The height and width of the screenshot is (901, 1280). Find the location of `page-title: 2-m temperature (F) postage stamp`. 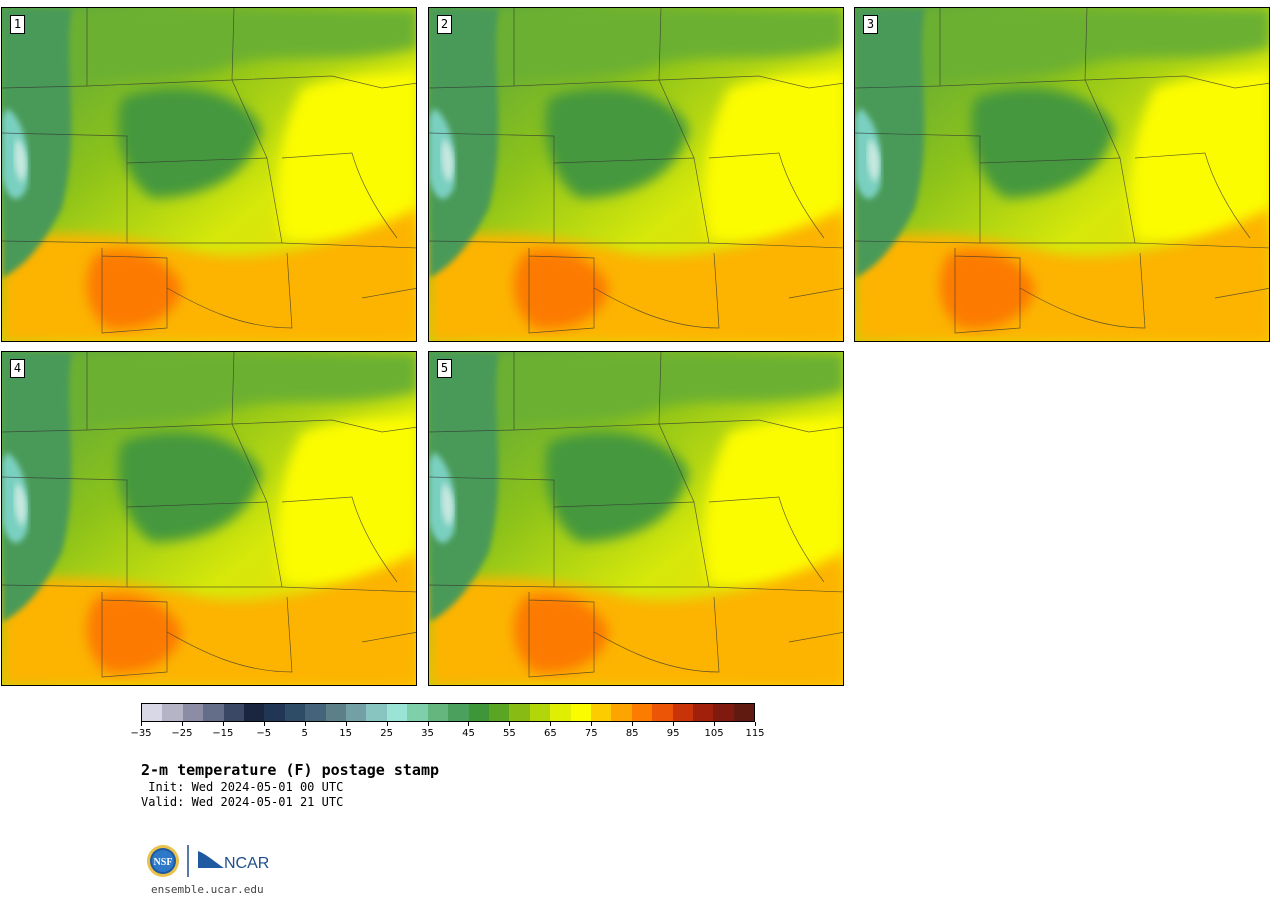

page-title: 2-m temperature (F) postage stamp is located at coordinates (290, 770).